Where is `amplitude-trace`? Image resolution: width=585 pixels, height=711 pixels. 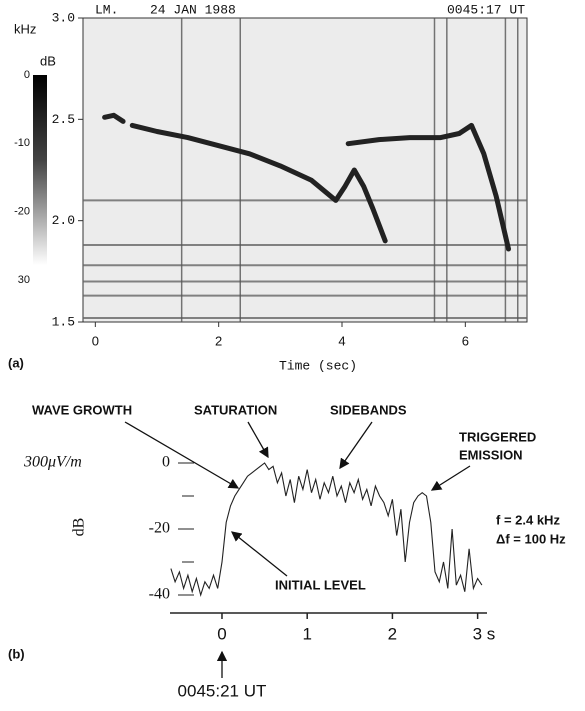 amplitude-trace is located at coordinates (326, 529).